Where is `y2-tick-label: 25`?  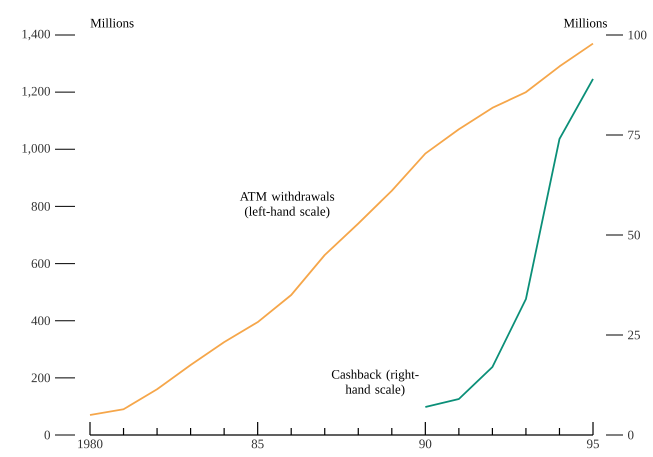 y2-tick-label: 25 is located at coordinates (634, 335).